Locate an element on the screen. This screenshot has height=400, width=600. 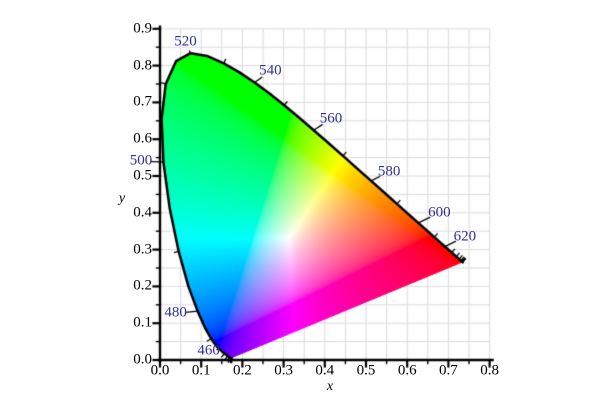
wavelength-label-480: 480 is located at coordinates (175, 312).